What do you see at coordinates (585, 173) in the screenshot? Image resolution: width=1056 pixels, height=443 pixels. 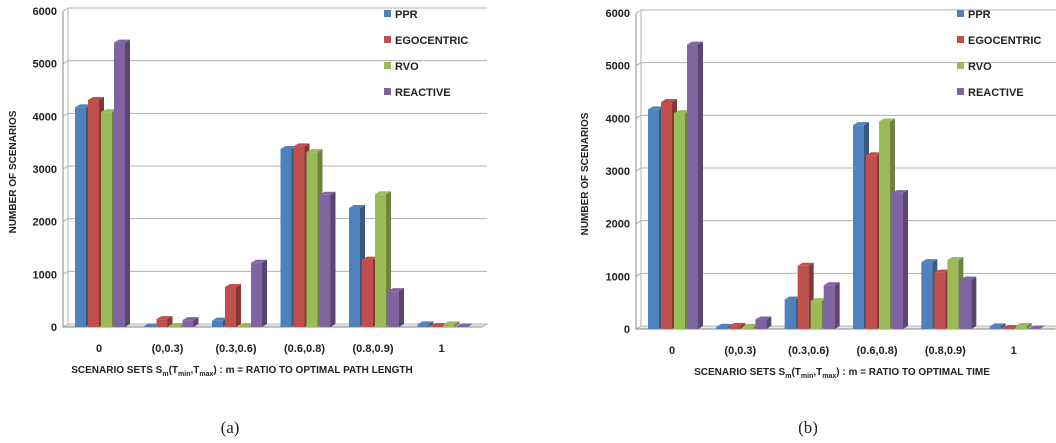 I see `y-axis-label: NUMBER OF SCENARIOS` at bounding box center [585, 173].